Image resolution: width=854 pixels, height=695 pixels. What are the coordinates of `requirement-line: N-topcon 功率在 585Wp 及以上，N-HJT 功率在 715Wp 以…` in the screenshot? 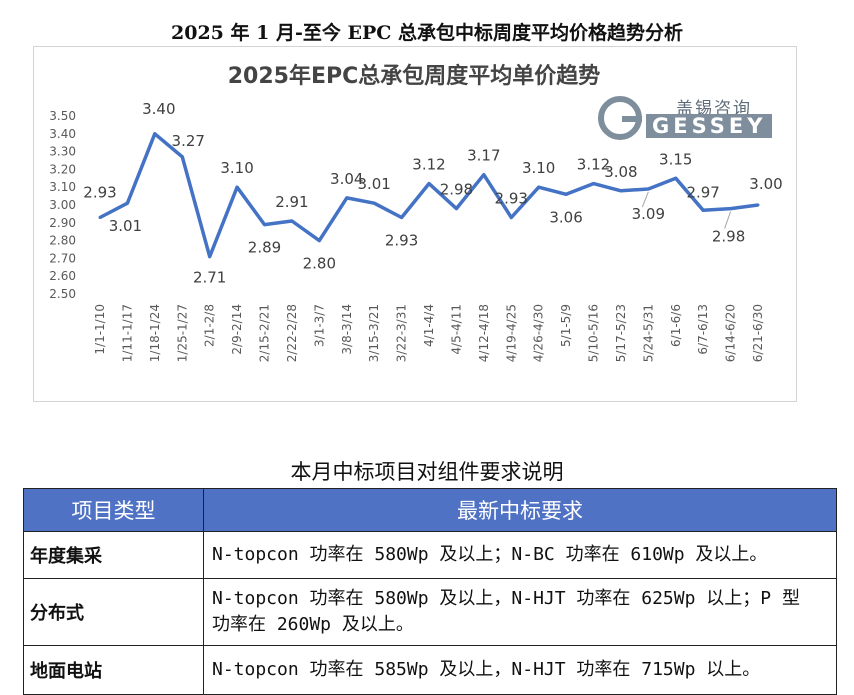 It's located at (486, 669).